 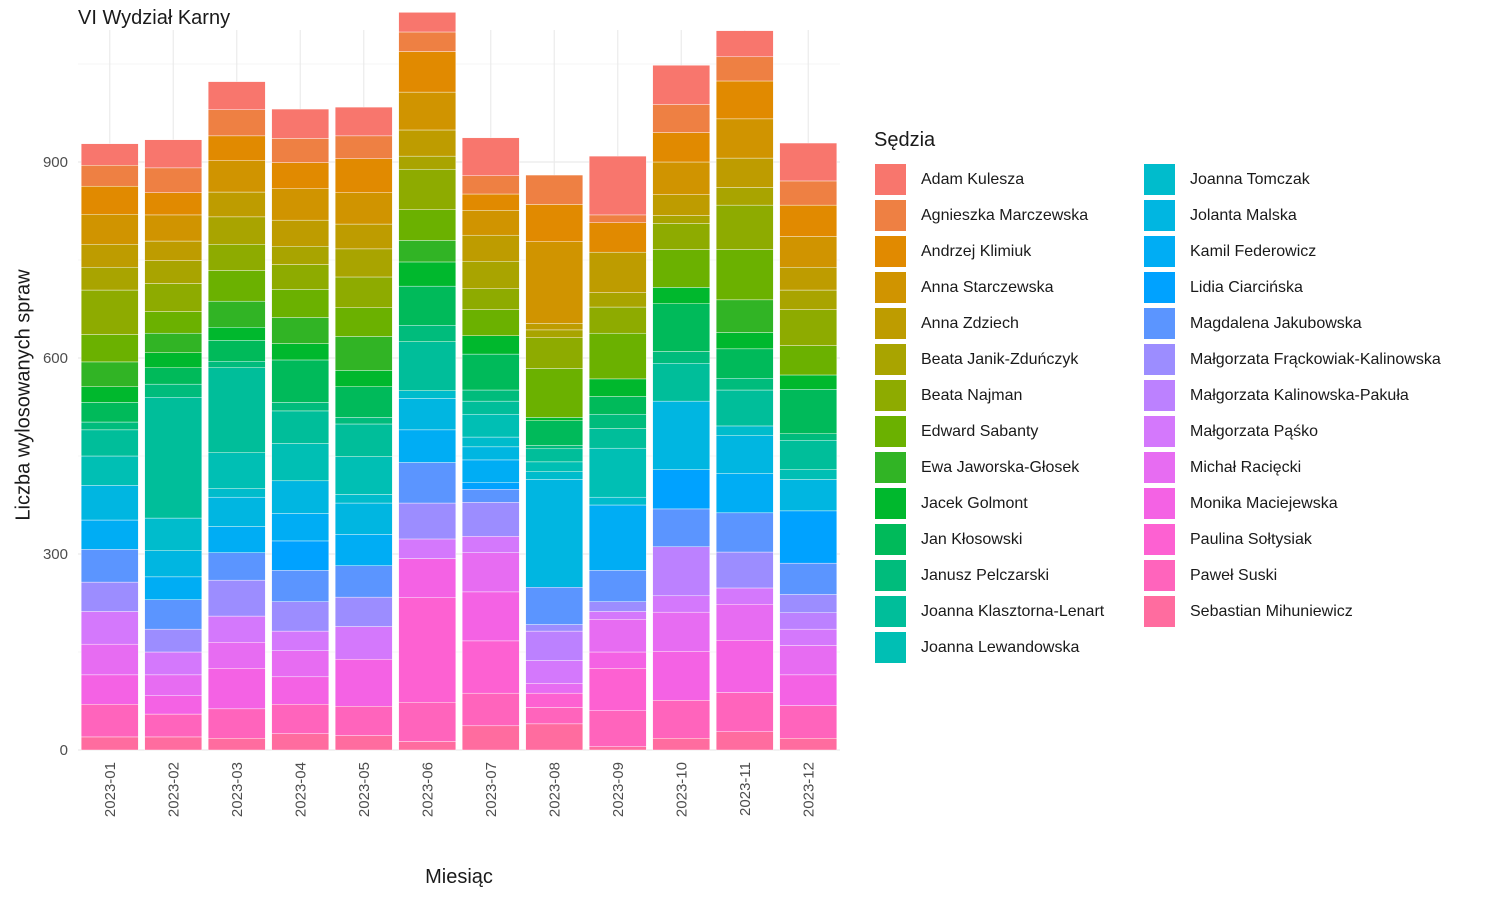 What do you see at coordinates (808, 789) in the screenshot?
I see `x-tick-label: 2023-12` at bounding box center [808, 789].